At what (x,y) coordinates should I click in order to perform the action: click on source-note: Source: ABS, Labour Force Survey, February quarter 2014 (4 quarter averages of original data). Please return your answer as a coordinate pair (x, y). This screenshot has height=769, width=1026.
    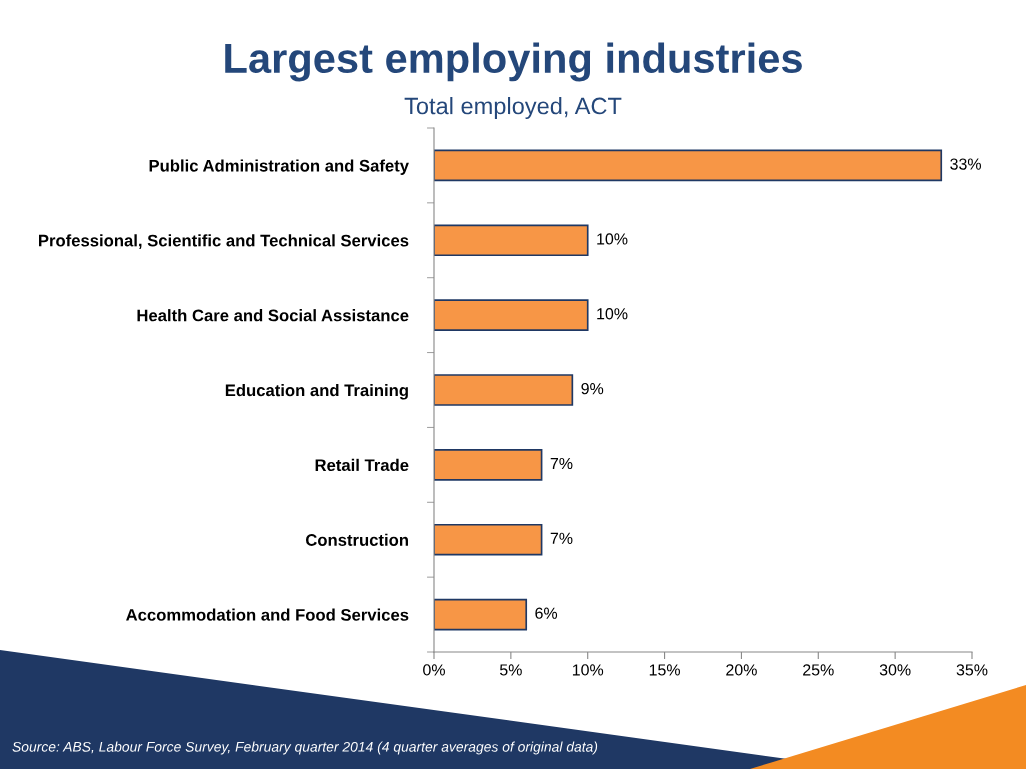
    Looking at the image, I should click on (305, 748).